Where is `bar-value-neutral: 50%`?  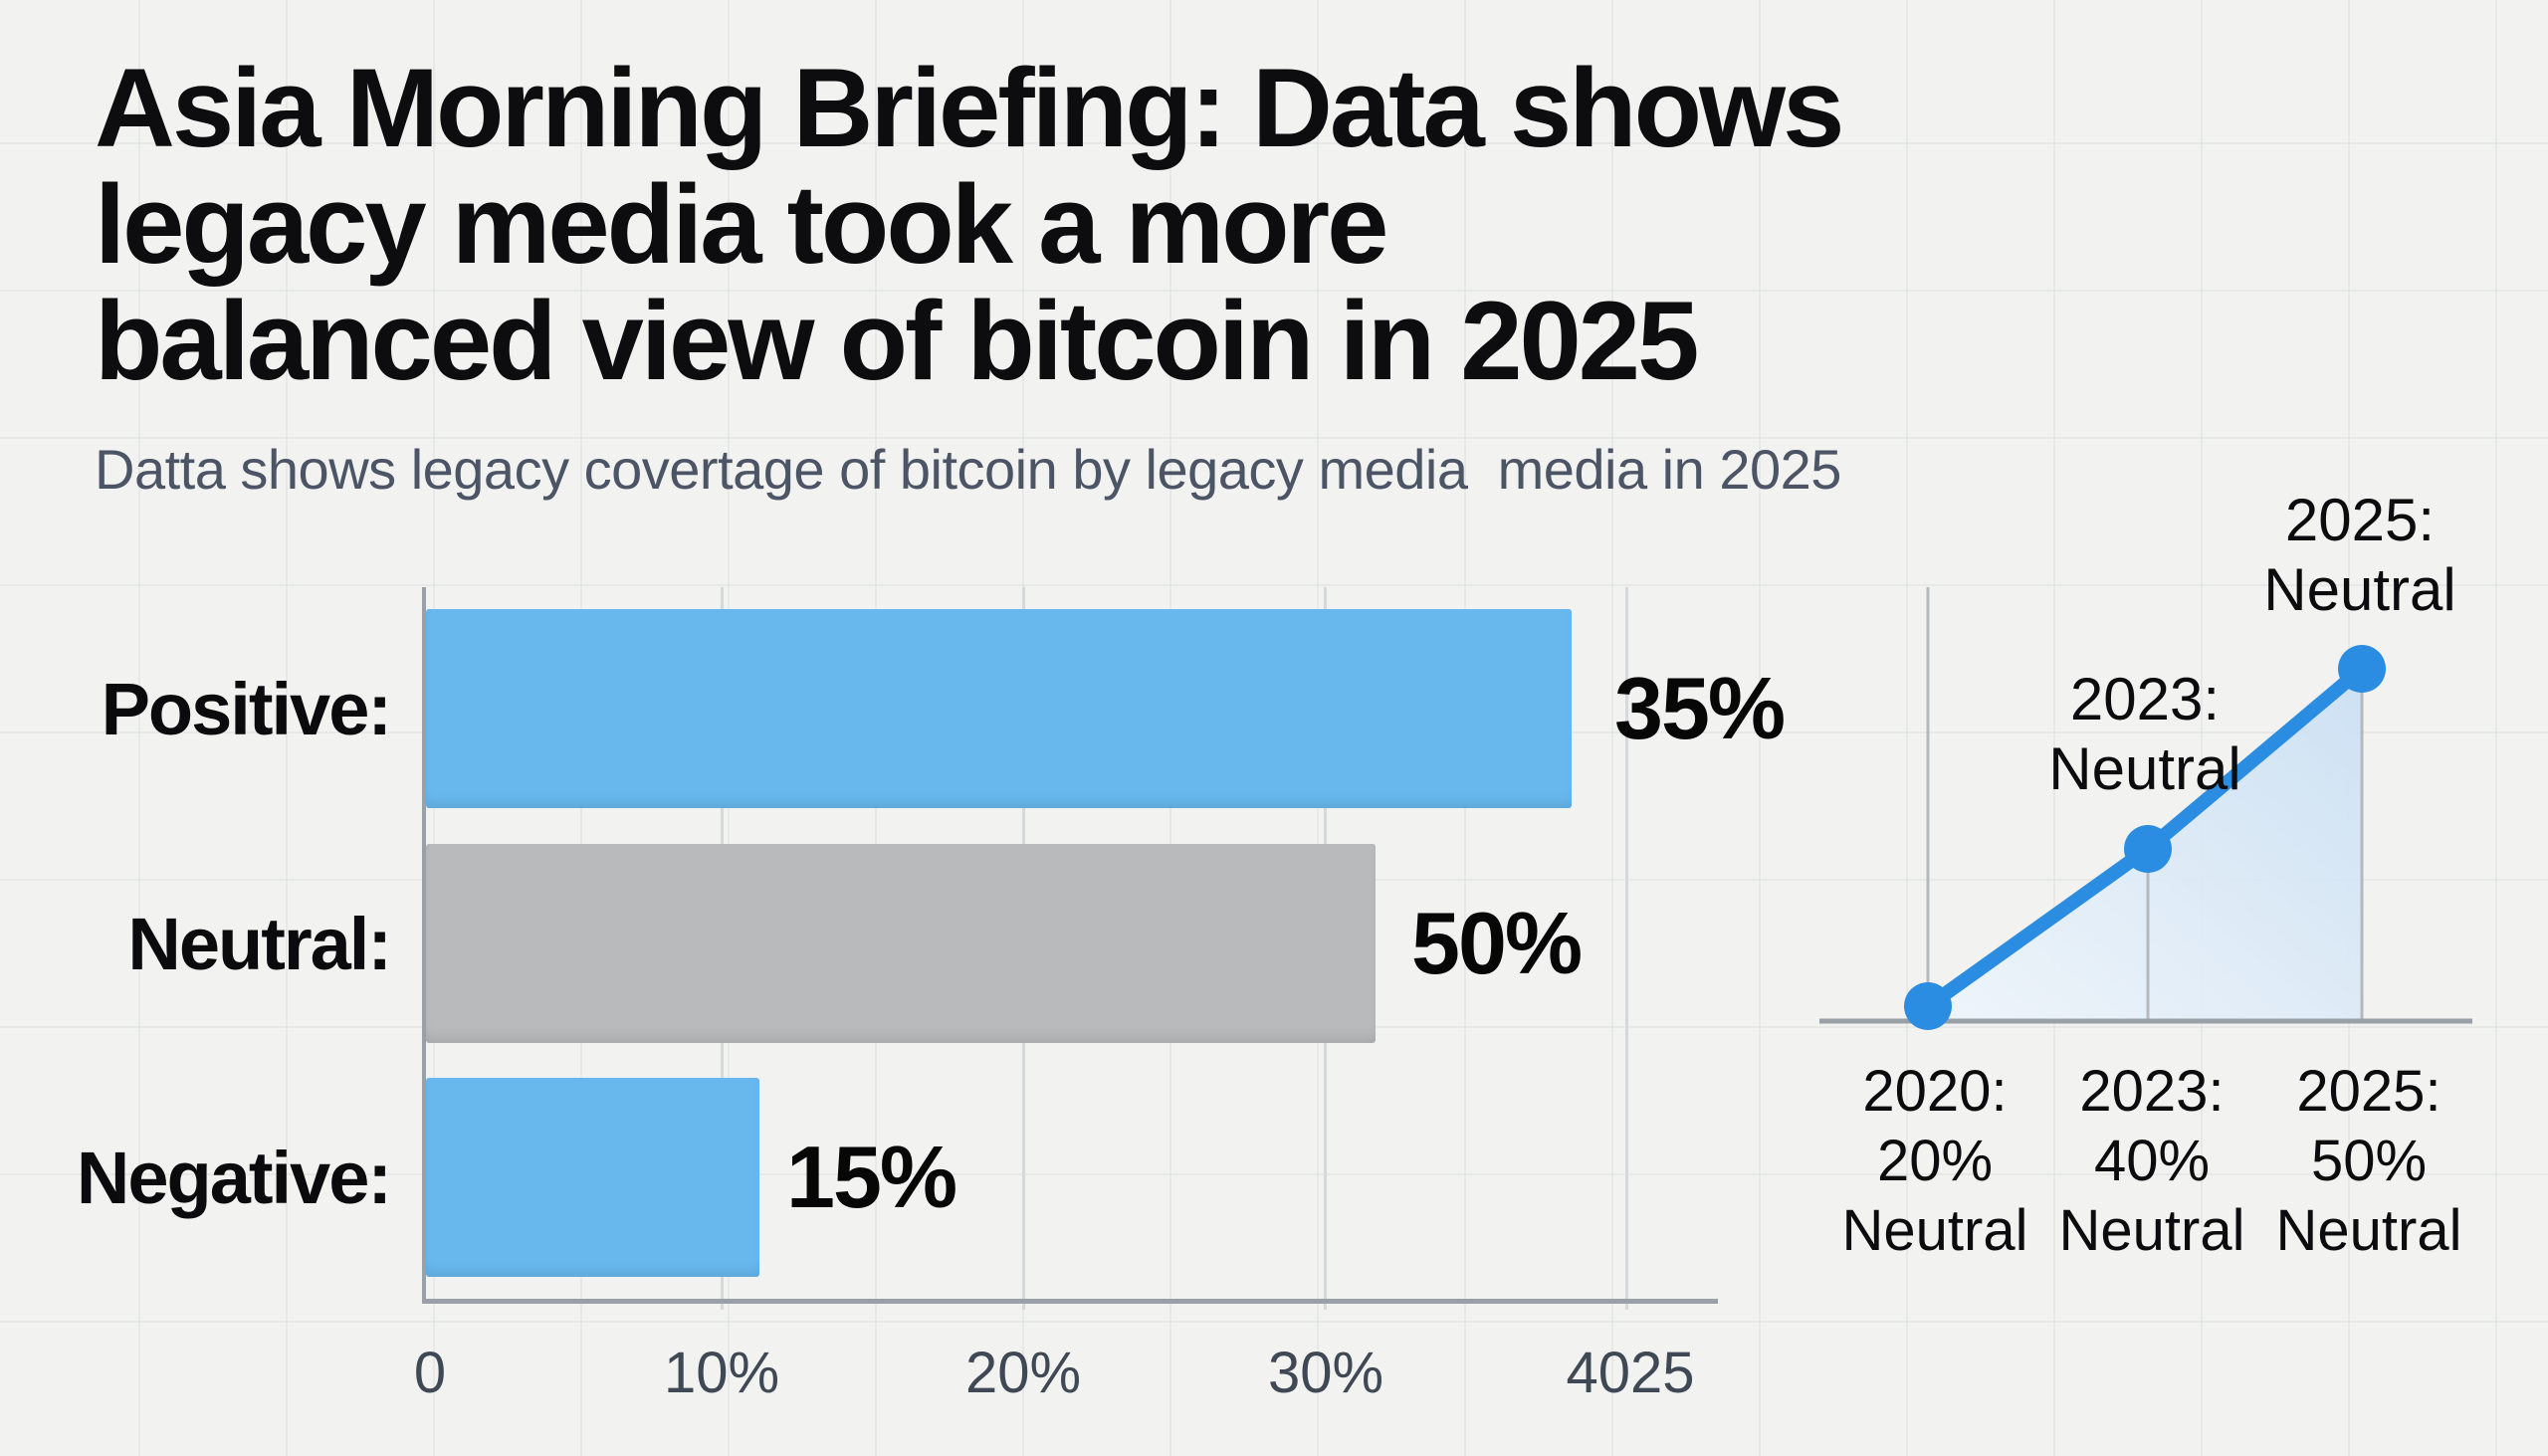
bar-value-neutral: 50% is located at coordinates (1497, 943).